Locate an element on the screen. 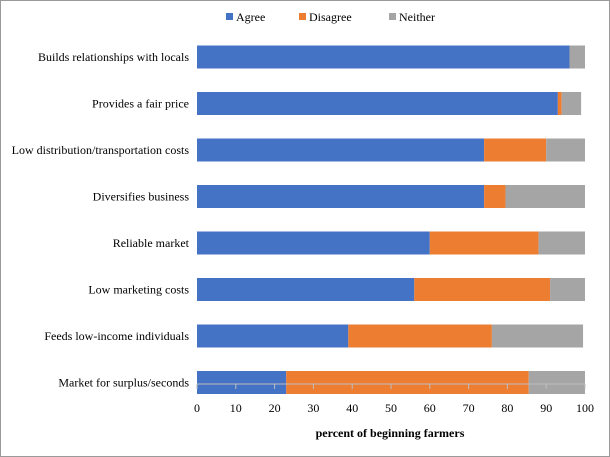 The width and height of the screenshot is (610, 457). x-tick-label: 70 is located at coordinates (469, 408).